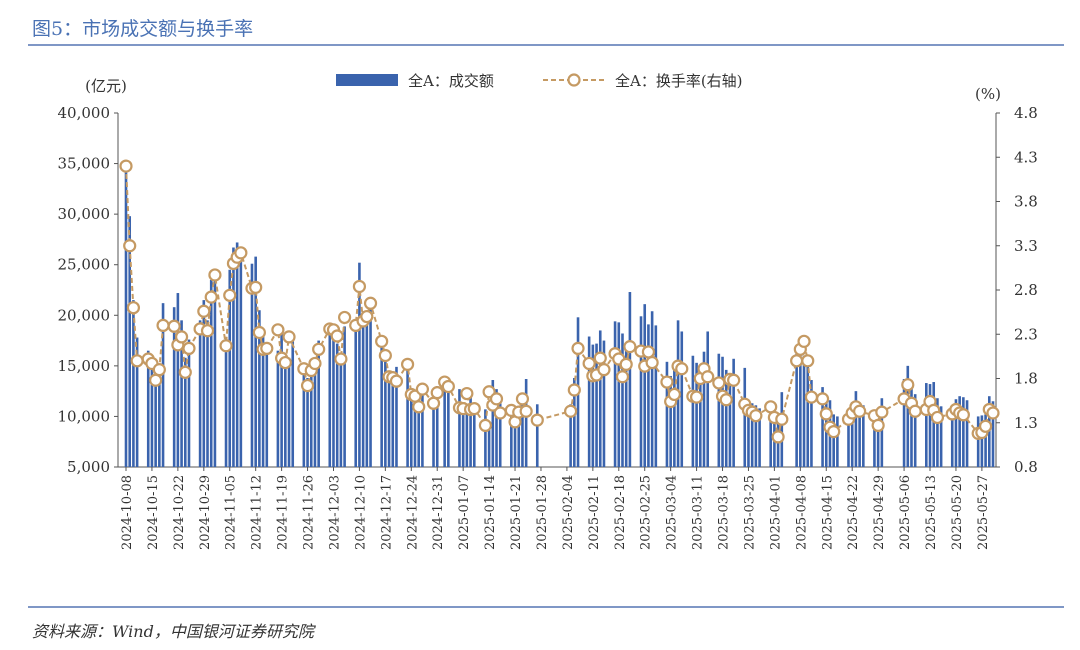 This screenshot has height=650, width=1080. What do you see at coordinates (153, 512) in the screenshot?
I see `x-axis-tick-label: 2024-10-15` at bounding box center [153, 512].